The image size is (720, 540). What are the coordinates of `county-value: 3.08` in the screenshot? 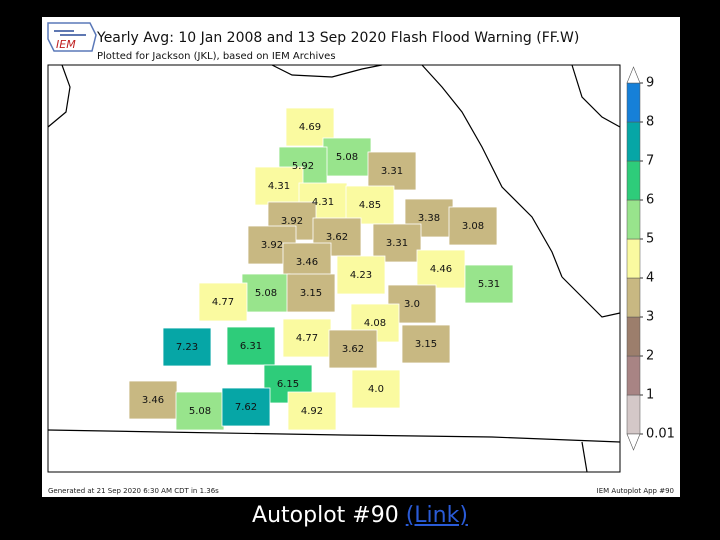 It's located at (473, 226).